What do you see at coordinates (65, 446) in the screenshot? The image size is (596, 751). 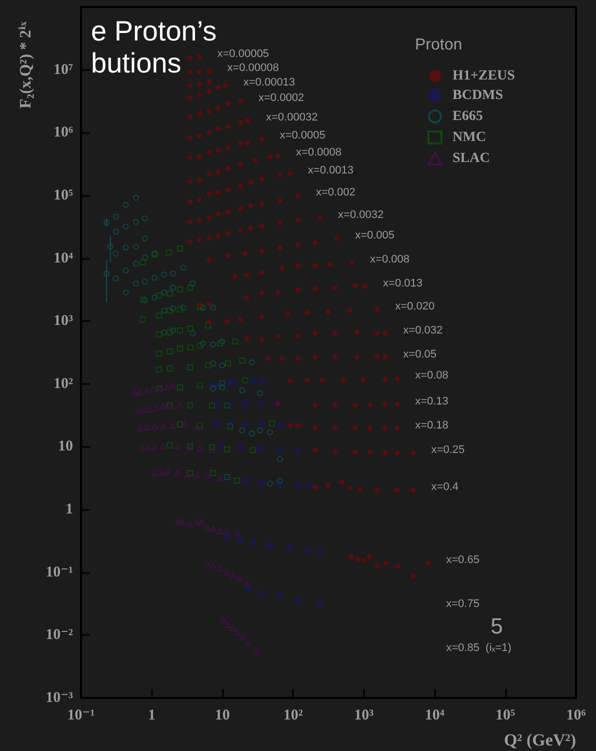 I see `y-tick-label: 10` at bounding box center [65, 446].